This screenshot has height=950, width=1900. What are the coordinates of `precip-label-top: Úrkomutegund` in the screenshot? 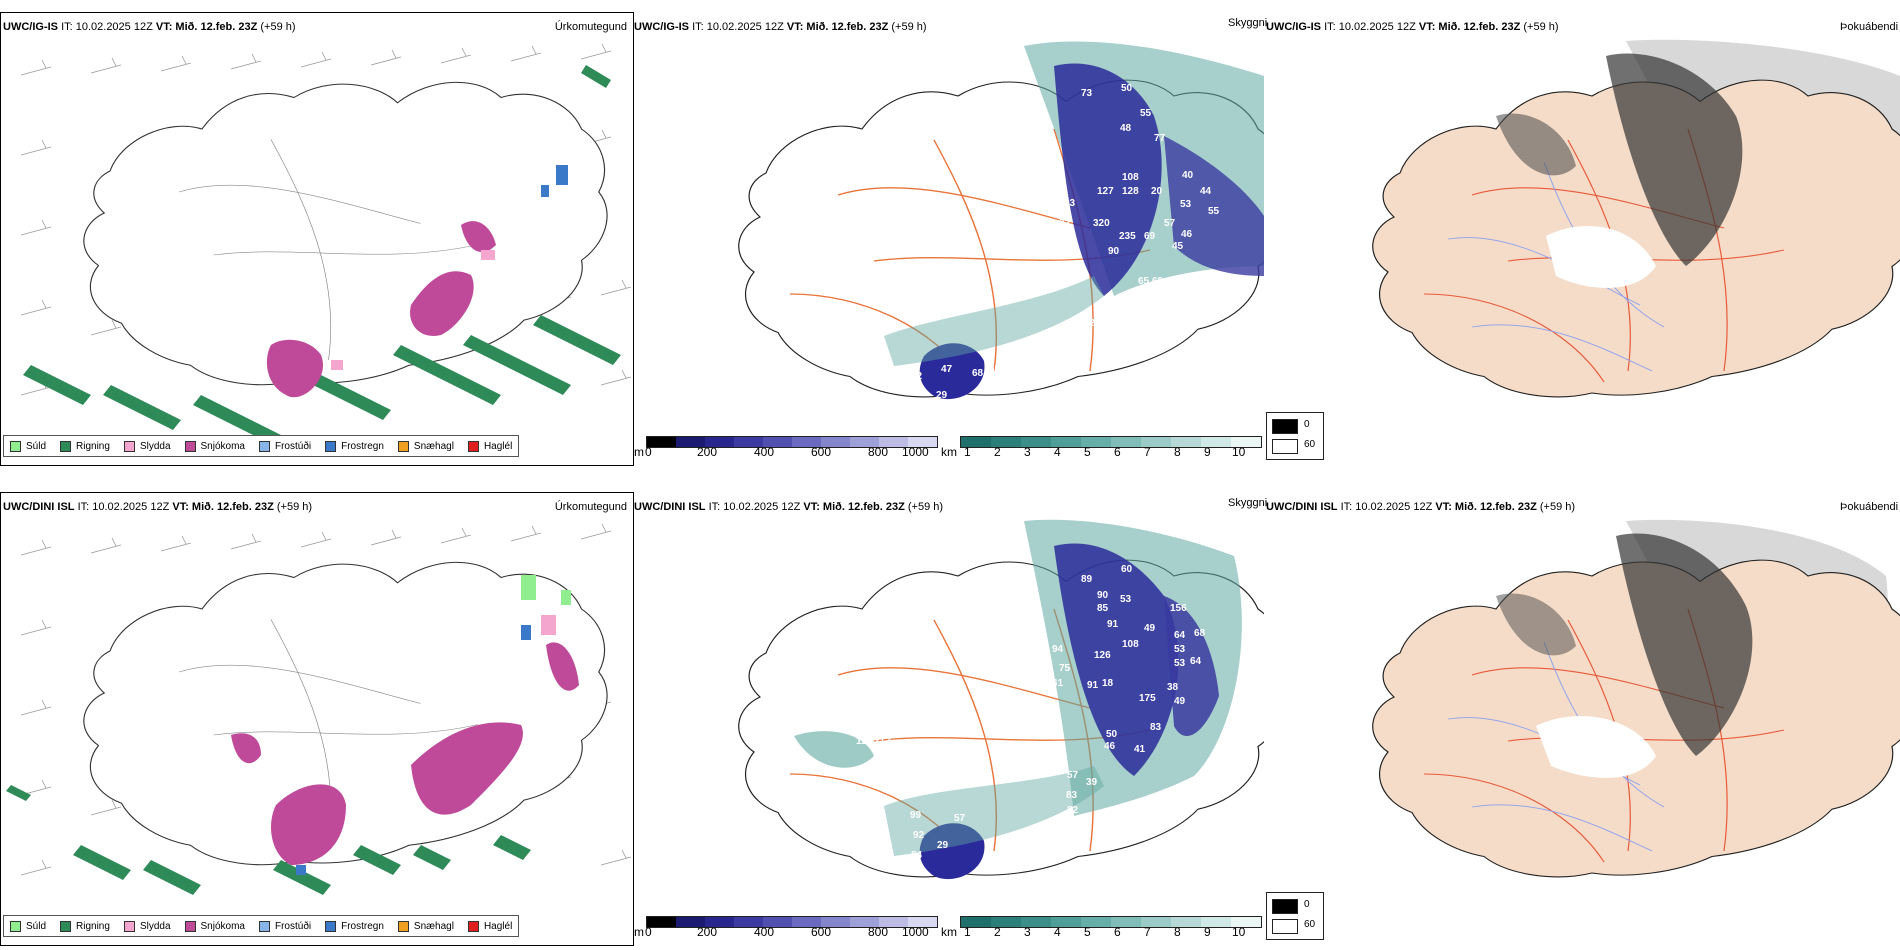 It's located at (590, 27).